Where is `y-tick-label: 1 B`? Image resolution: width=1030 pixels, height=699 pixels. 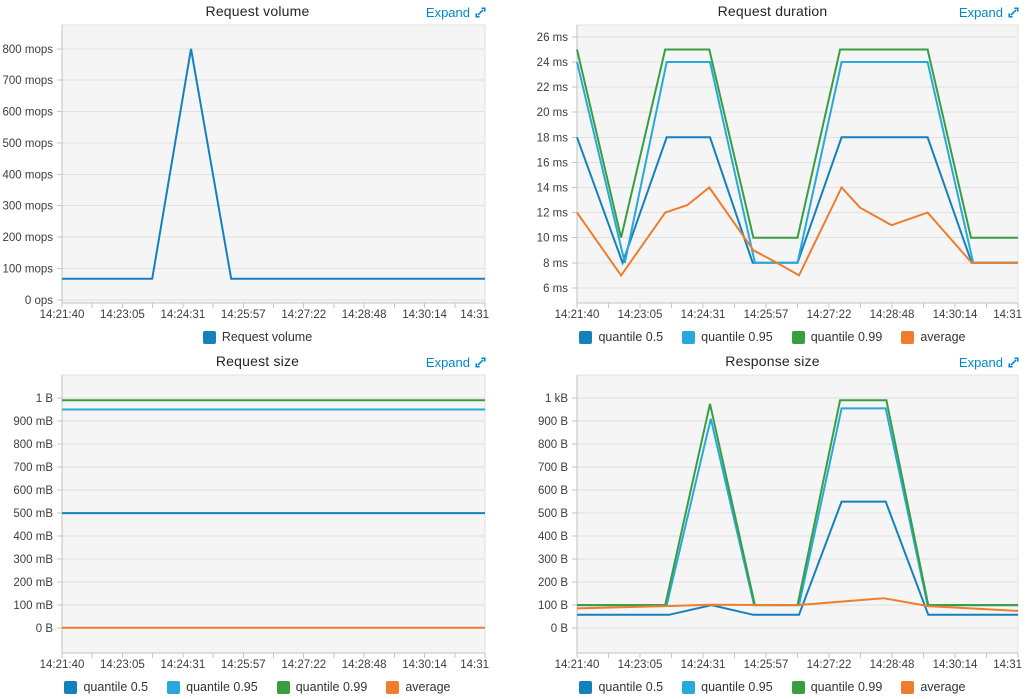 y-tick-label: 1 B is located at coordinates (45, 399).